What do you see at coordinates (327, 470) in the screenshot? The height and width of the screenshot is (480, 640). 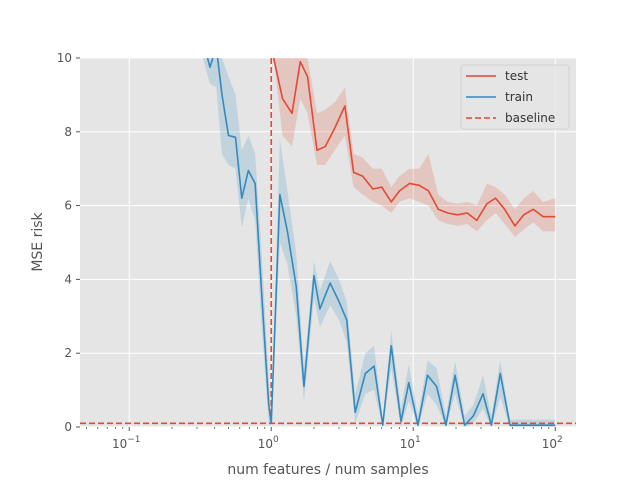 I see `x-axis-label: num features / num samples` at bounding box center [327, 470].